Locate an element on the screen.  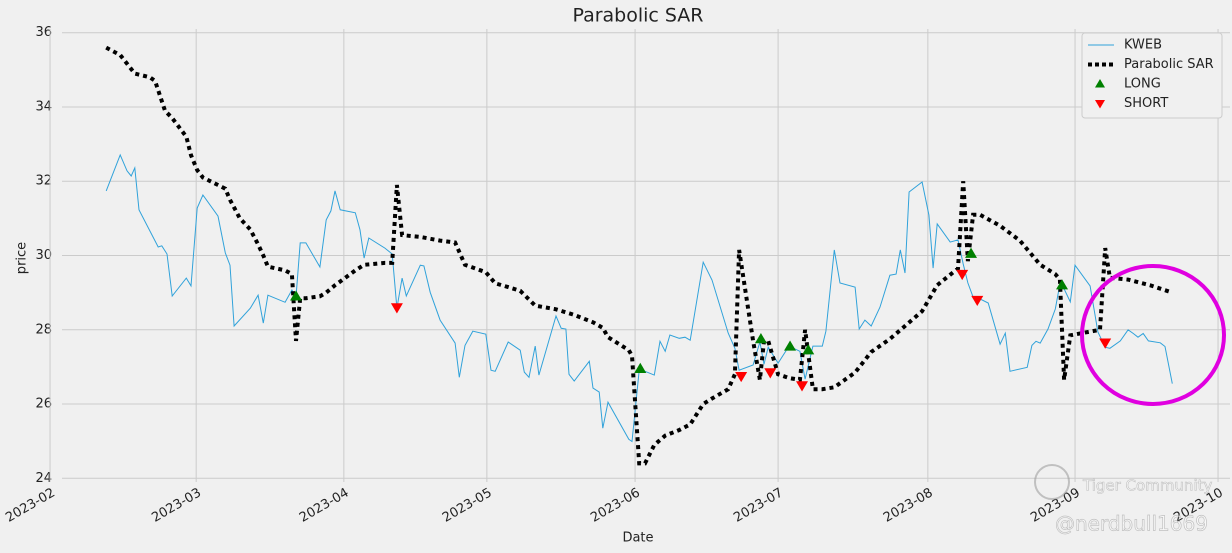
y-tick-label: 34 is located at coordinates (43, 106).